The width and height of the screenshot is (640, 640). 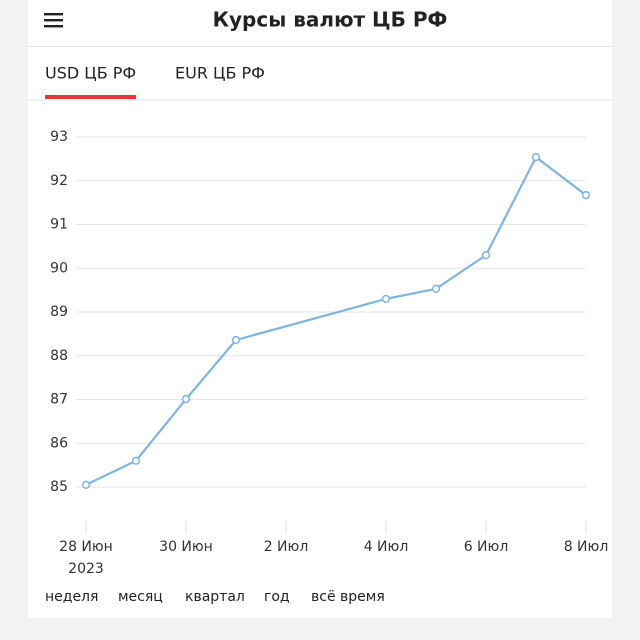 I want to click on x-tick-label: 30 Июн, so click(x=186, y=547).